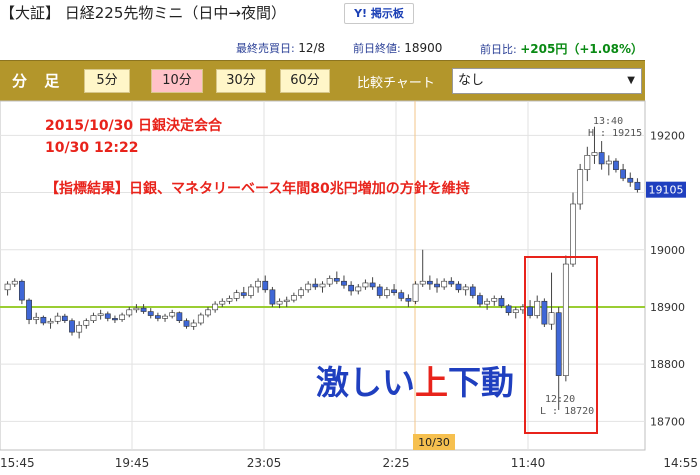 The height and width of the screenshot is (475, 700). Describe the element at coordinates (547, 81) in the screenshot. I see `compare-chart-select: なし ▼` at that location.